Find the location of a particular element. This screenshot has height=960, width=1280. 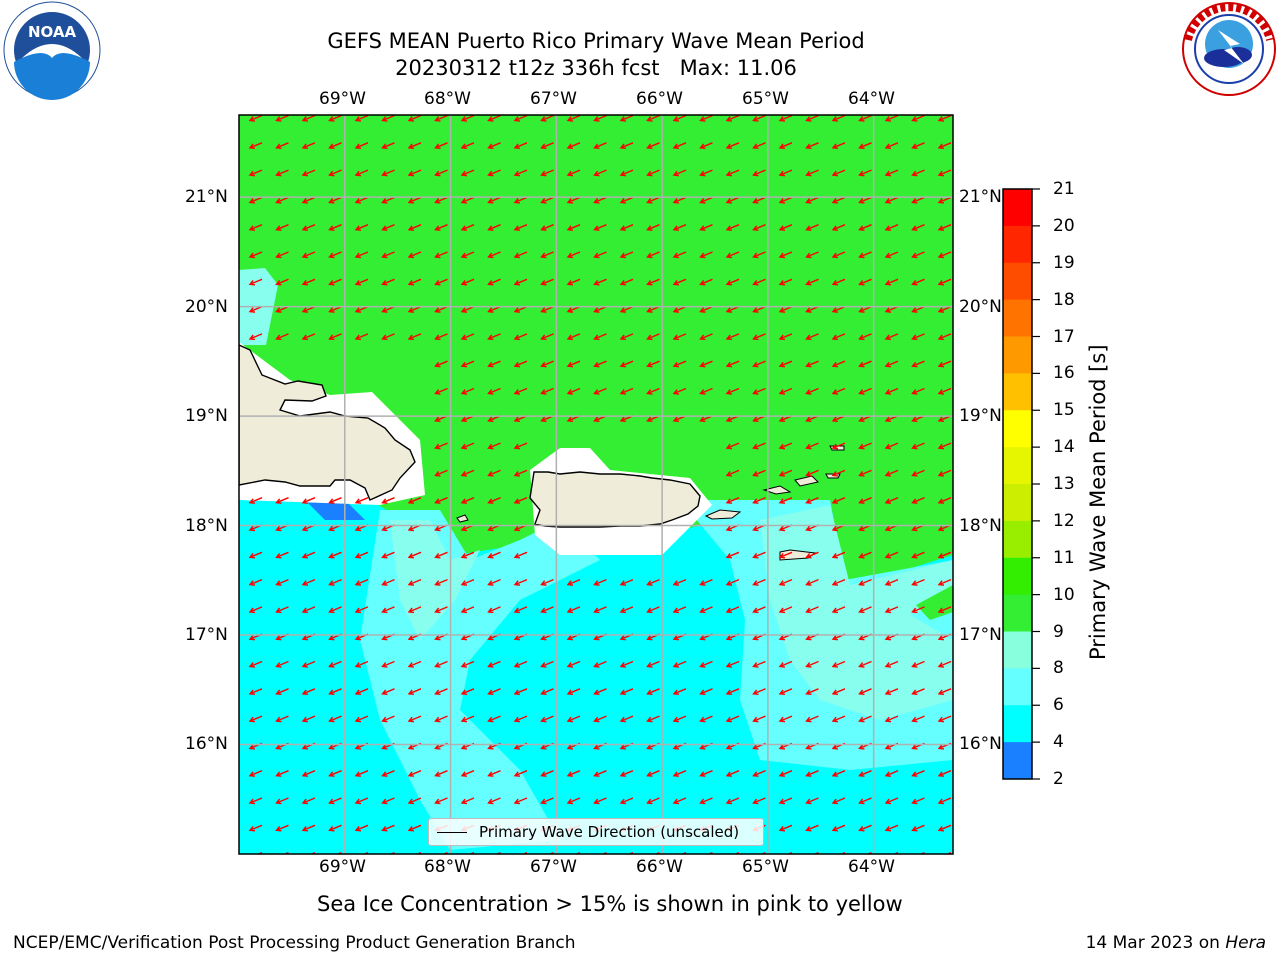

colorbar-tick-label: 9 is located at coordinates (1058, 631).